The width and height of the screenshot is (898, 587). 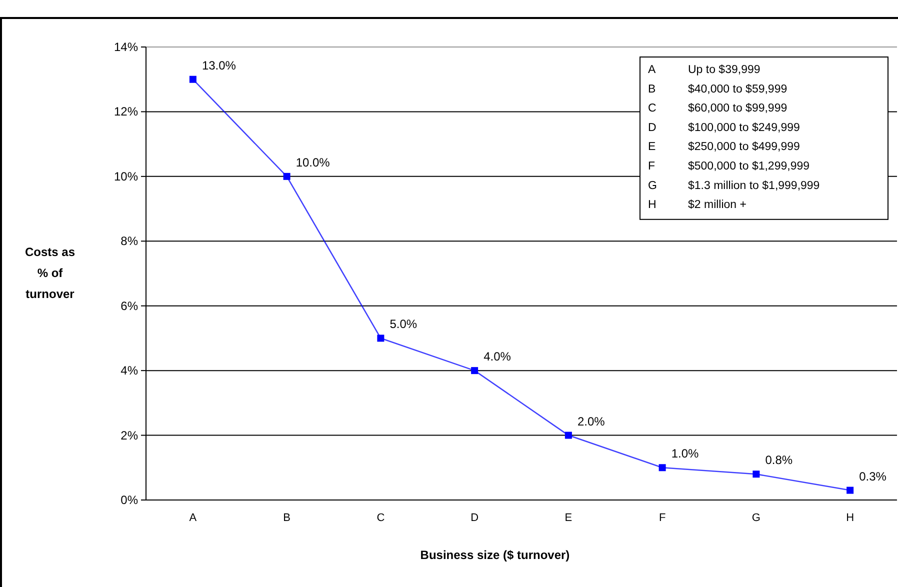 What do you see at coordinates (495, 555) in the screenshot?
I see `x-axis-title: Business size ($ turnover)` at bounding box center [495, 555].